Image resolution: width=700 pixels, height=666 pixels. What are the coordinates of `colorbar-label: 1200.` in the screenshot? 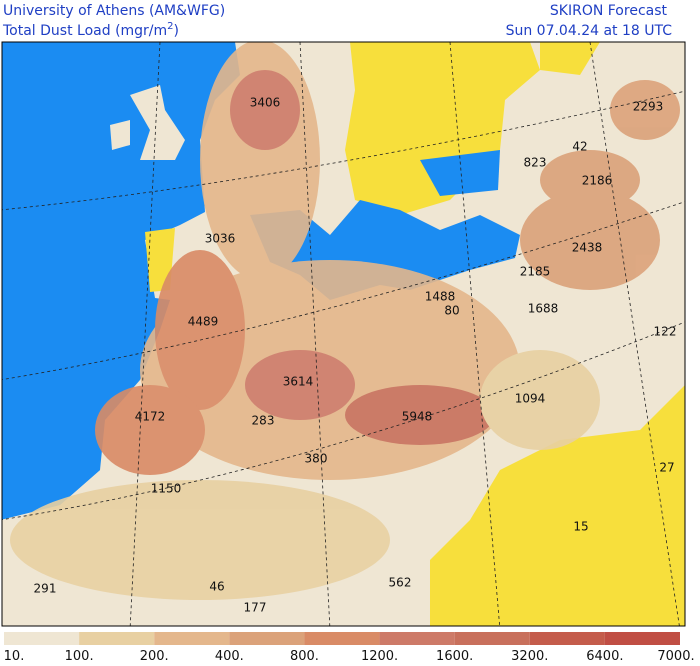 It's located at (379, 655).